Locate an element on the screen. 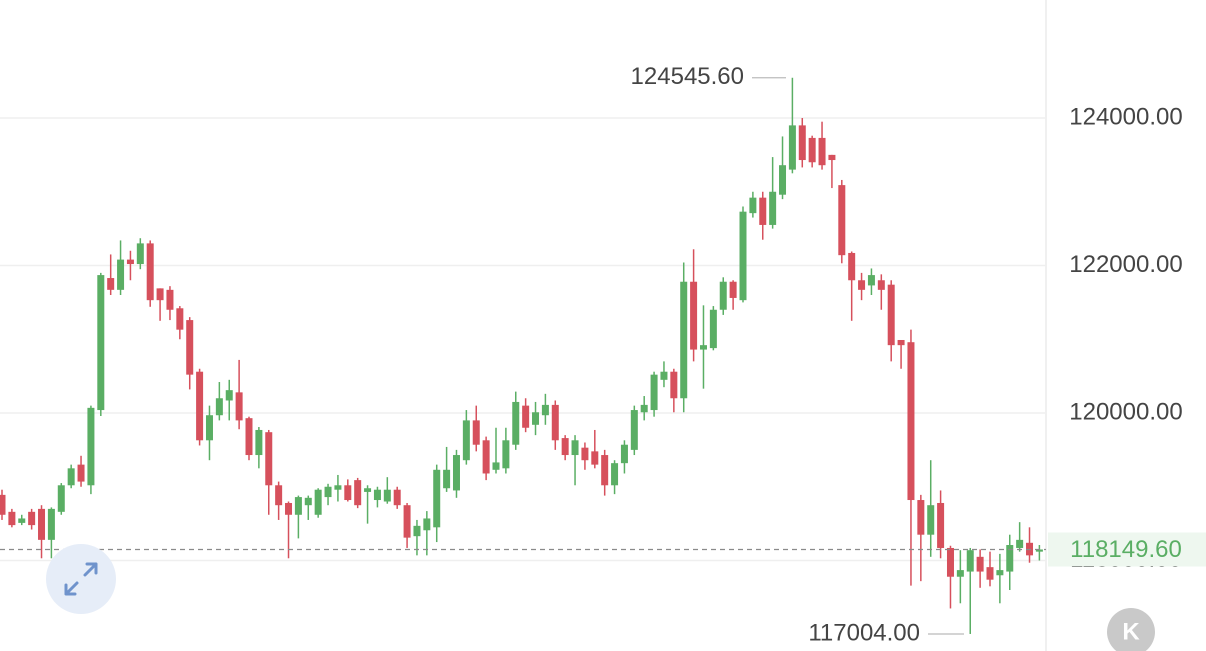 The height and width of the screenshot is (651, 1206). min-price-label: 117004.00 is located at coordinates (864, 632).